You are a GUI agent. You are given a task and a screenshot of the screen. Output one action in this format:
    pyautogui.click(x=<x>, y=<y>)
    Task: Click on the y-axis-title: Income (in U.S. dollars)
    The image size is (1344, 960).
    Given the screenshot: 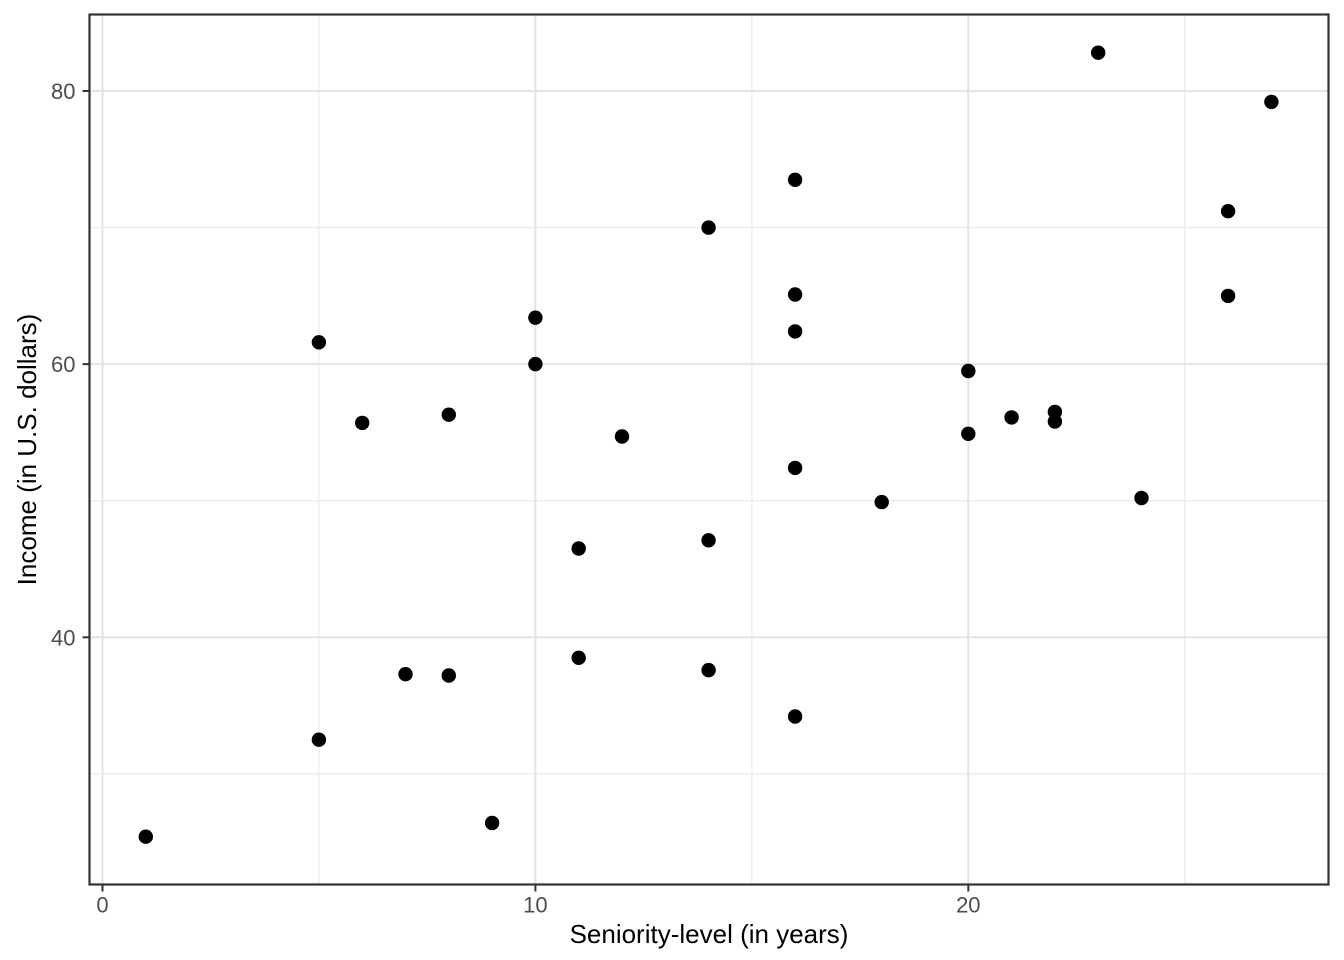 What is the action you would take?
    pyautogui.click(x=27, y=450)
    